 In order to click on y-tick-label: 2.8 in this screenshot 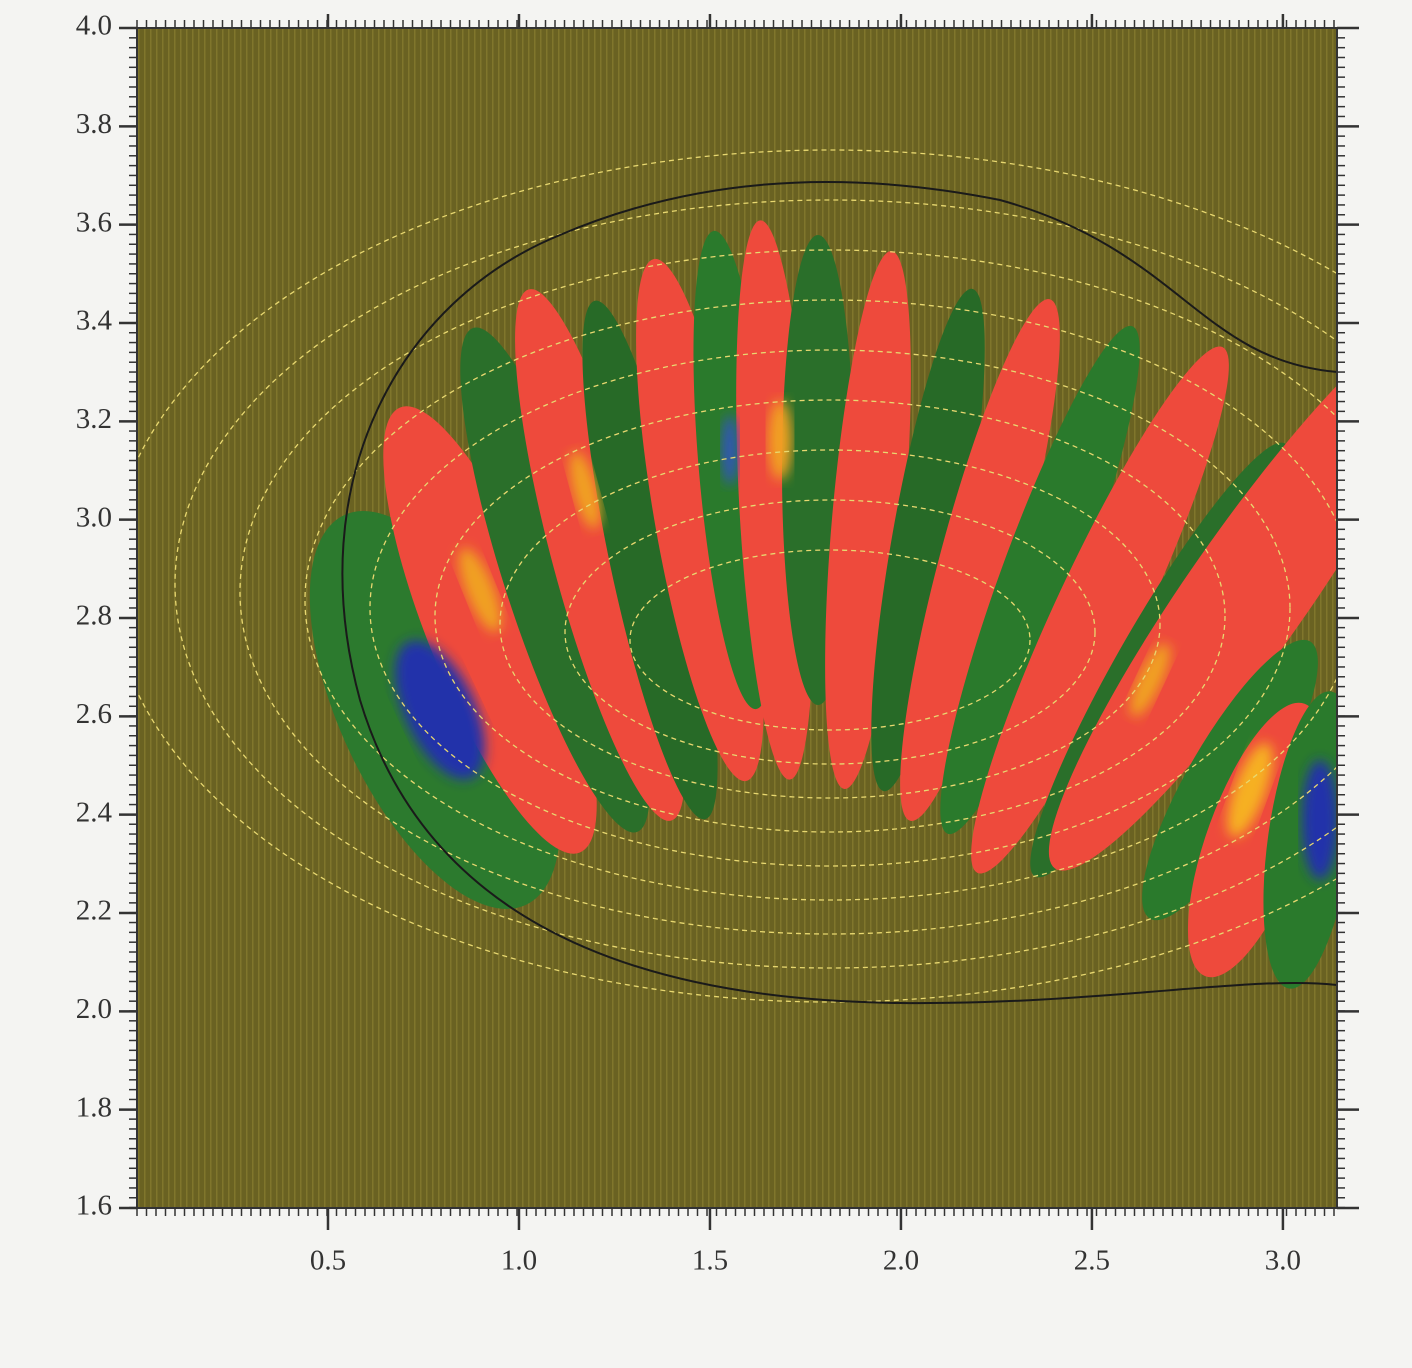, I will do `click(94, 616)`.